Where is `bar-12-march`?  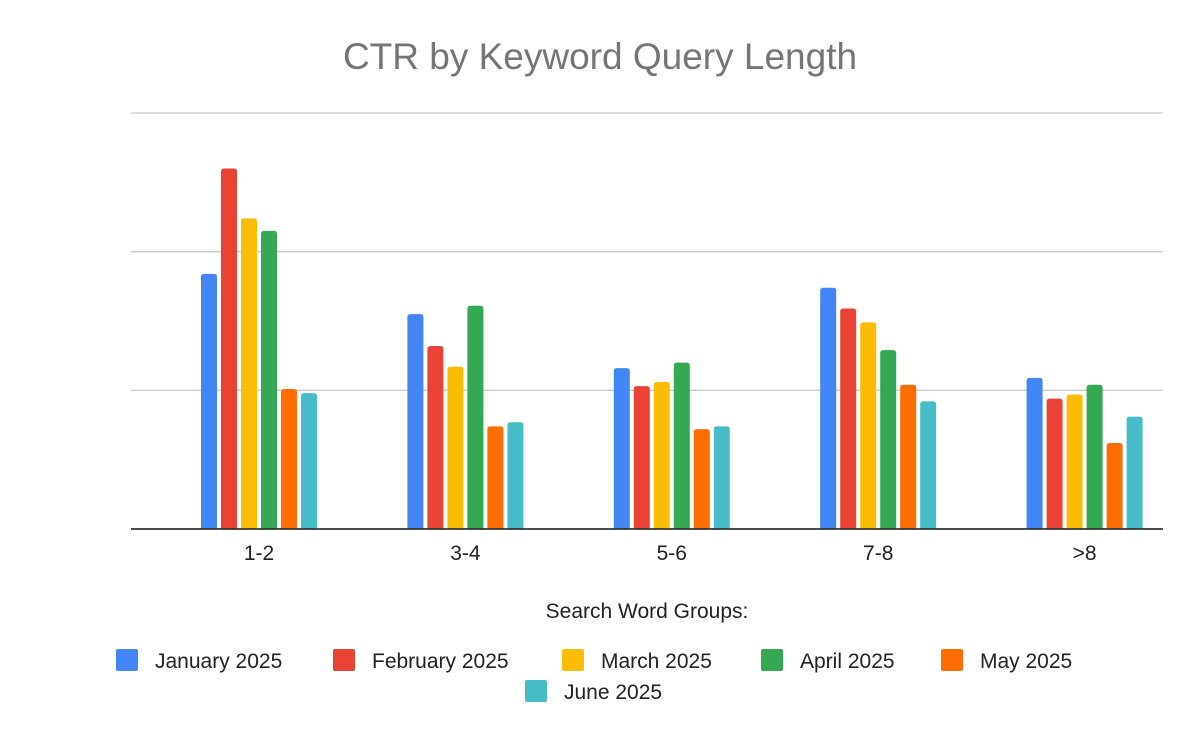
bar-12-march is located at coordinates (249, 374).